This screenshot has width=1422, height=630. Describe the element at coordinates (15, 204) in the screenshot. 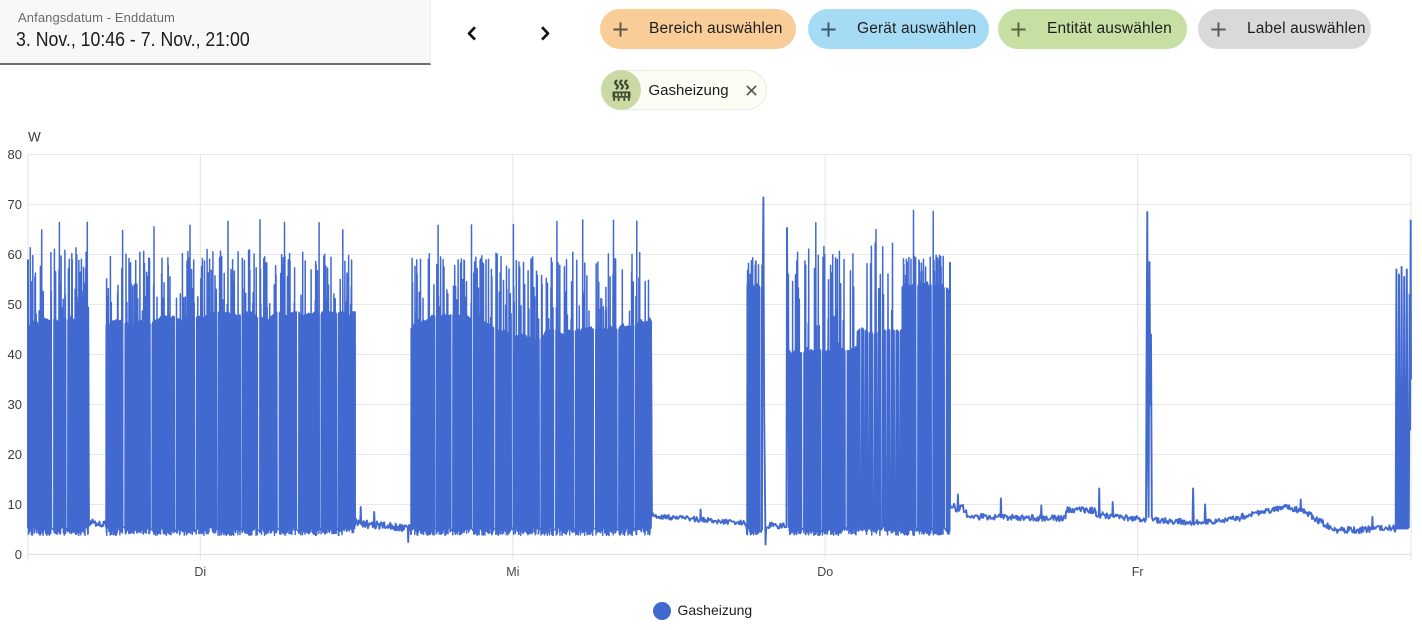

I see `svg-text: 70` at that location.